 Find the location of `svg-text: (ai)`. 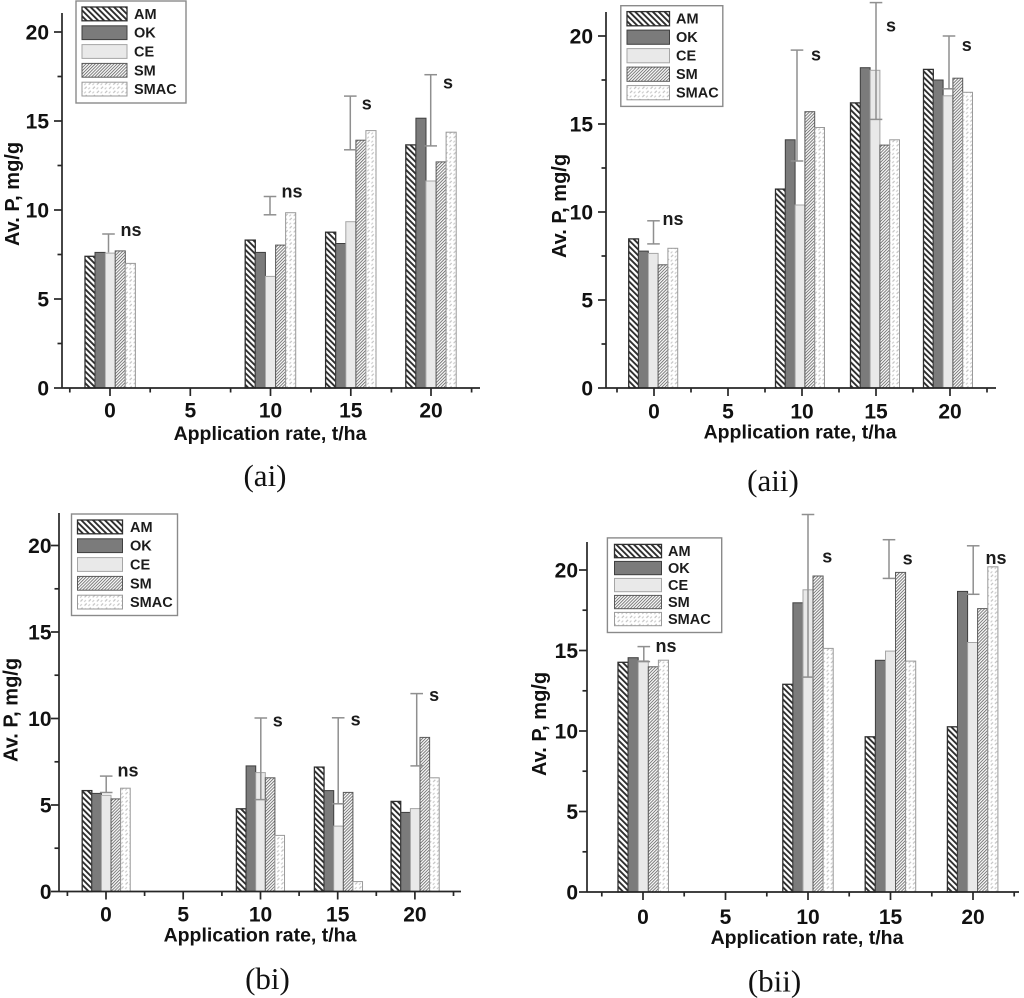

svg-text: (ai) is located at coordinates (264, 475).